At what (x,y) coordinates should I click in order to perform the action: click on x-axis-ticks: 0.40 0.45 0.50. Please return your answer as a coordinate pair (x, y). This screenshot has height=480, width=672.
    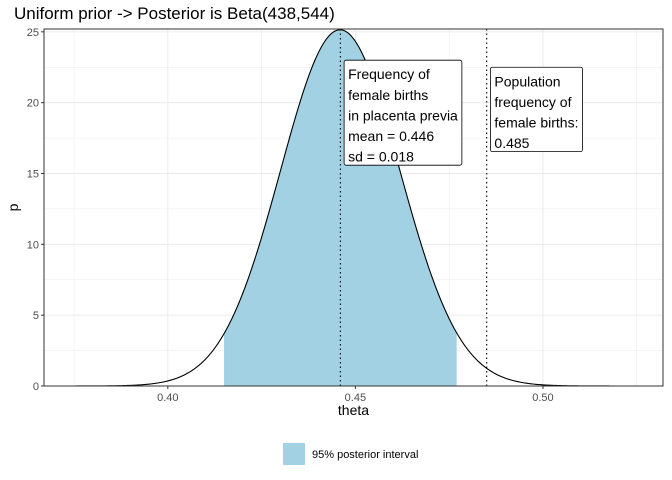
    Looking at the image, I should click on (355, 395).